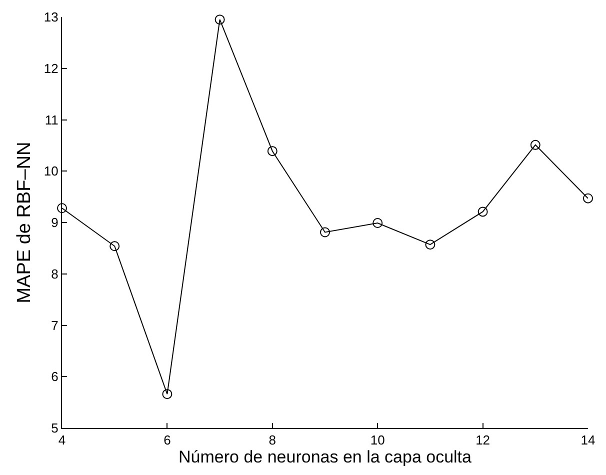  Describe the element at coordinates (483, 440) in the screenshot. I see `x-tick-label: 12` at that location.